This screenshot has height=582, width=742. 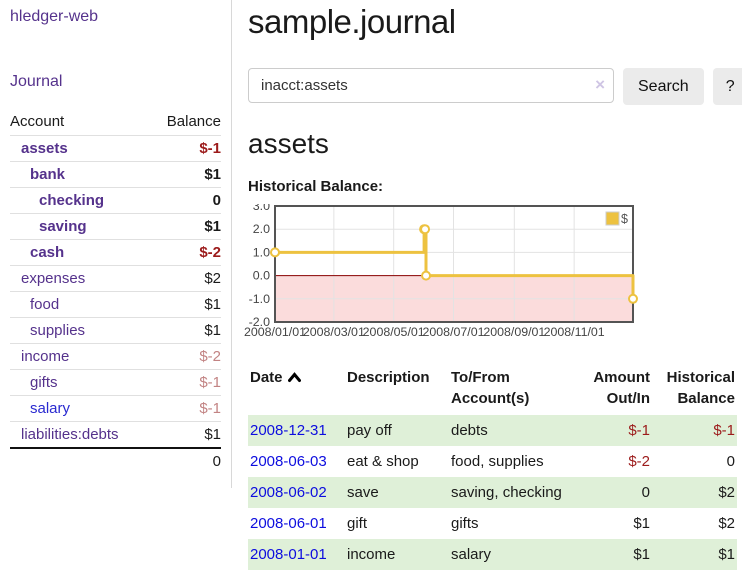 I want to click on page-title: sample.journal, so click(x=352, y=21).